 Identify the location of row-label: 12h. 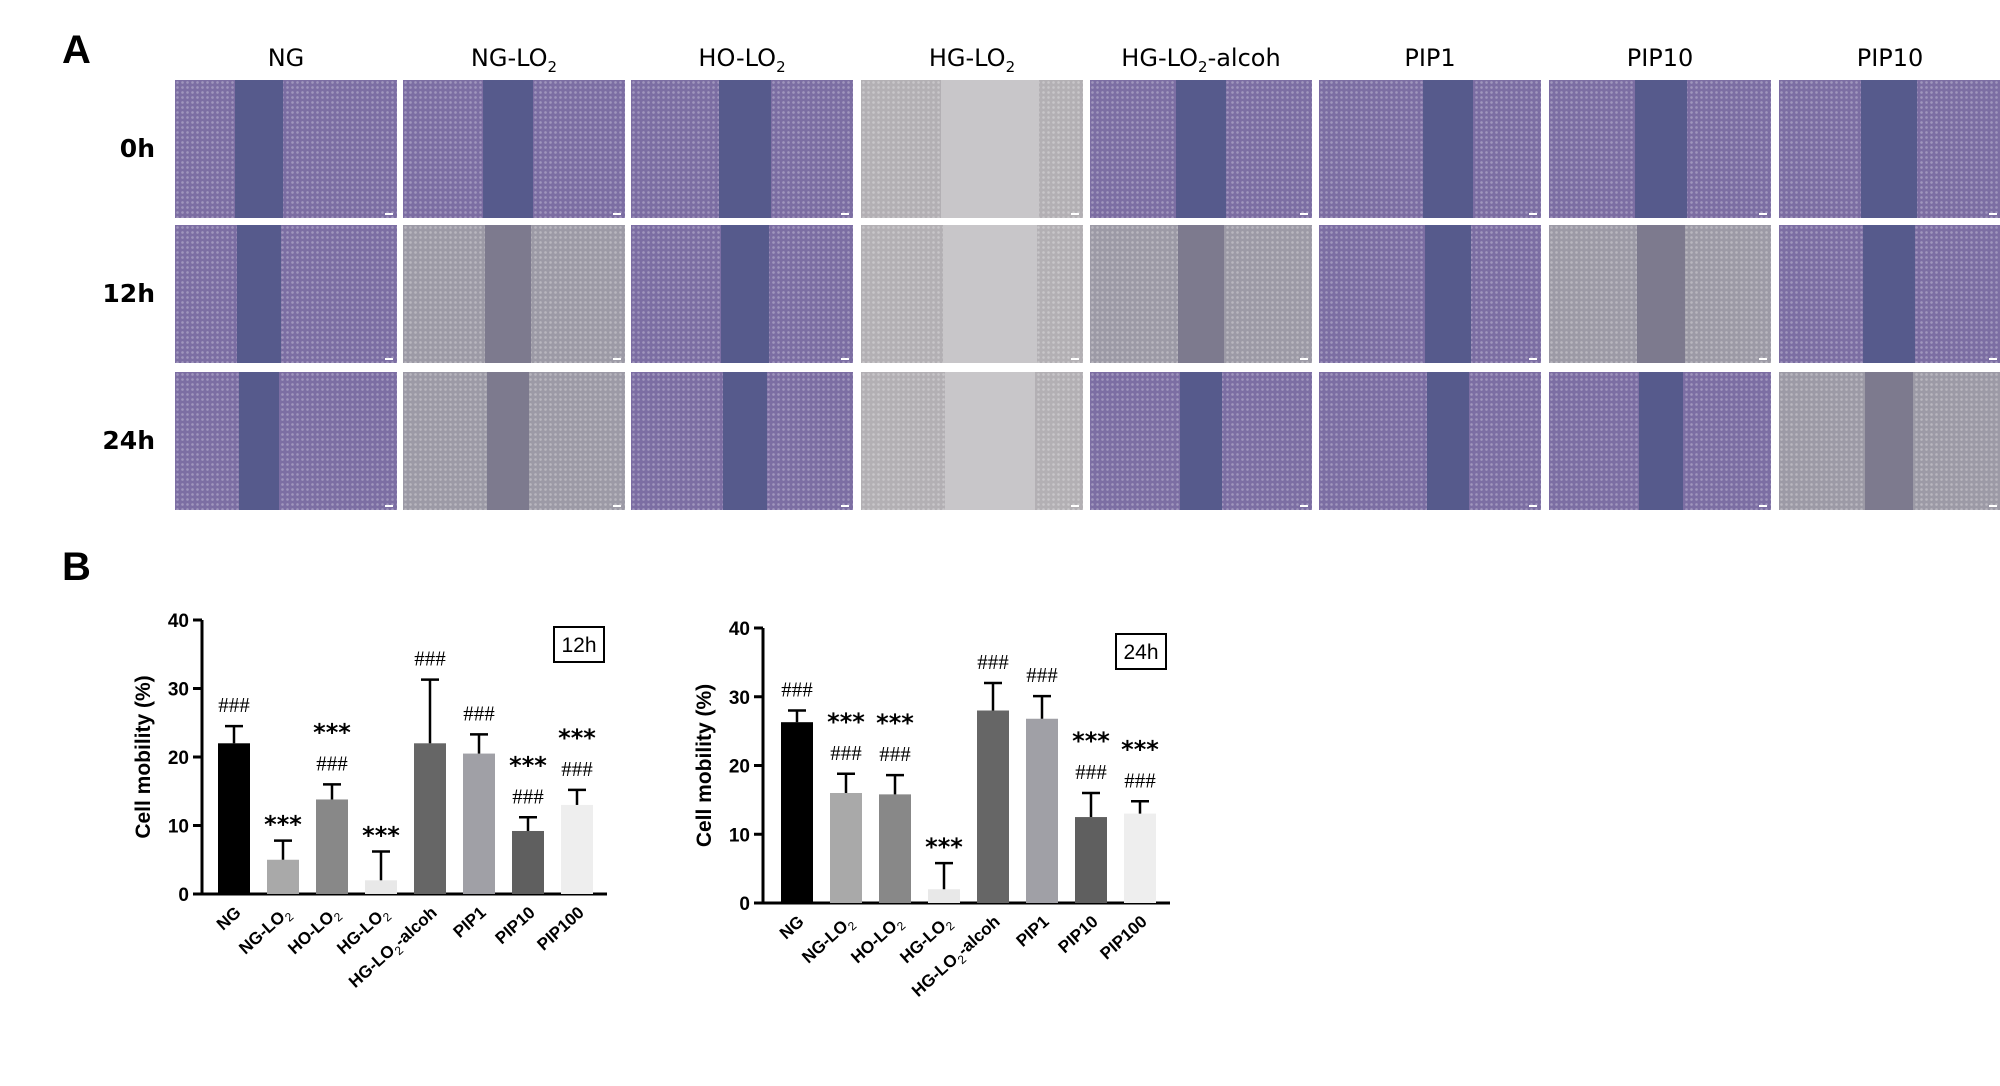
(128, 293).